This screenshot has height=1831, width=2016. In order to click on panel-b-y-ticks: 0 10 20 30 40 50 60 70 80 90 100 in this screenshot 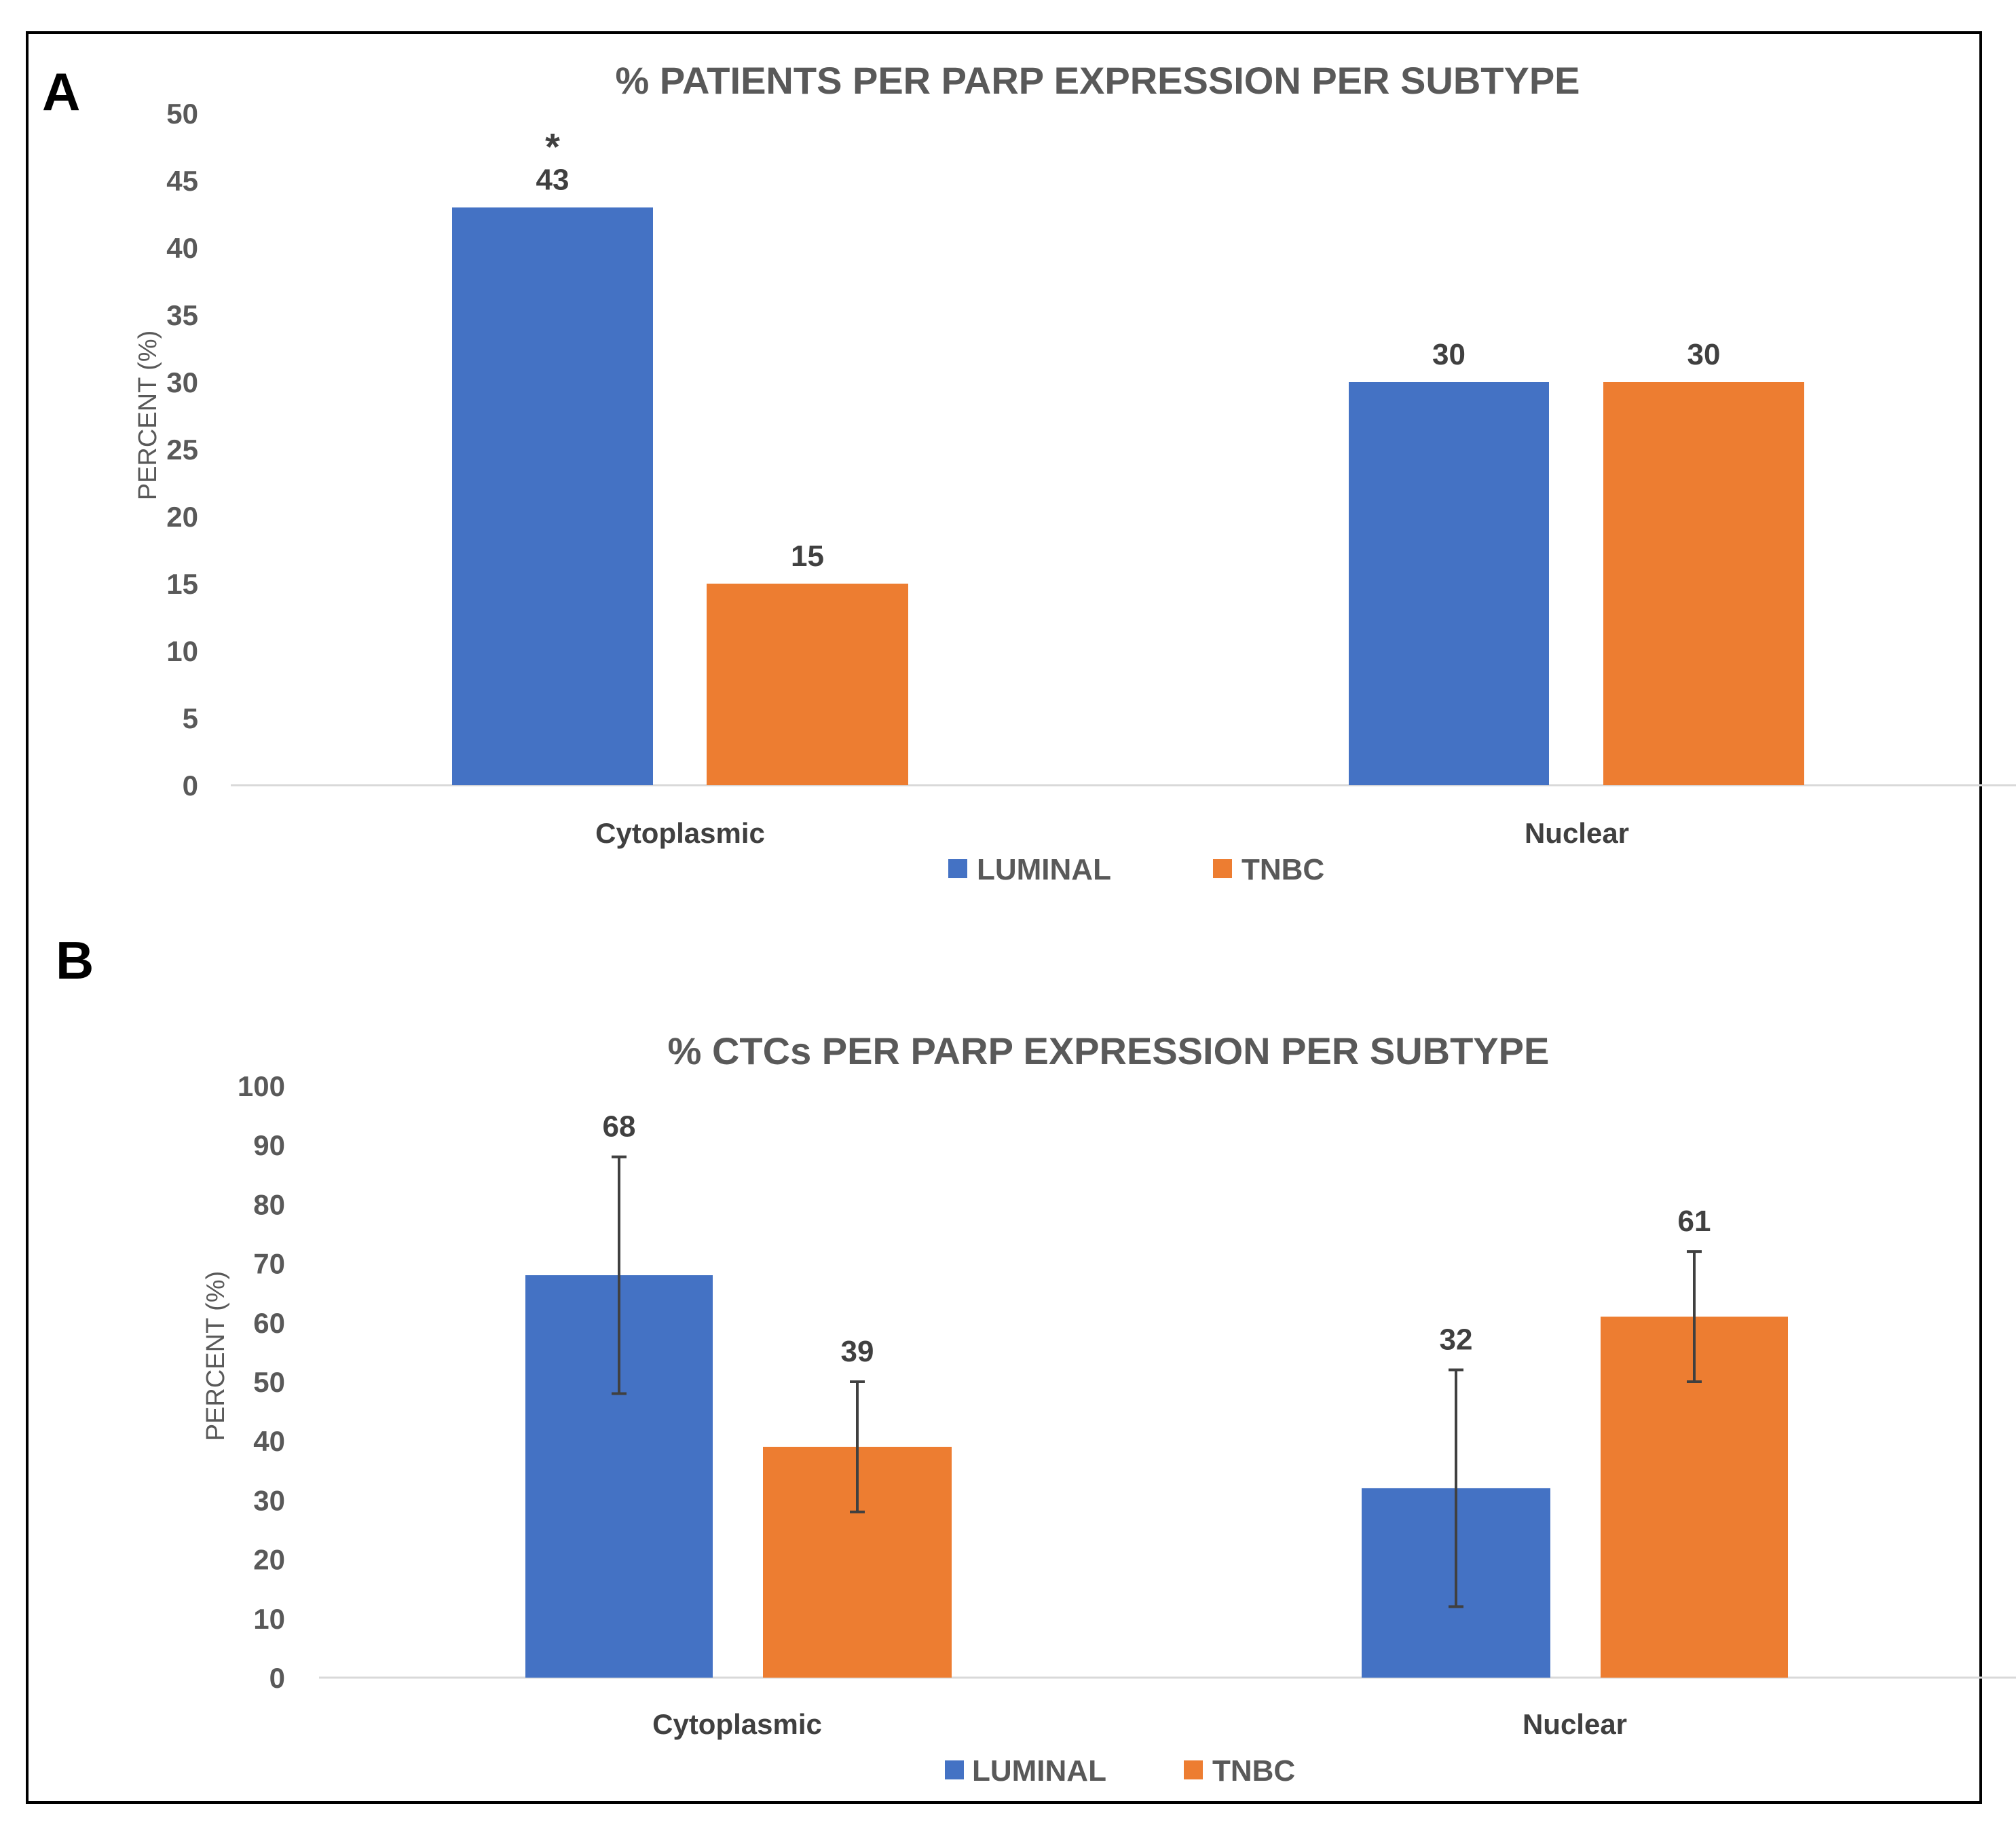, I will do `click(261, 1382)`.